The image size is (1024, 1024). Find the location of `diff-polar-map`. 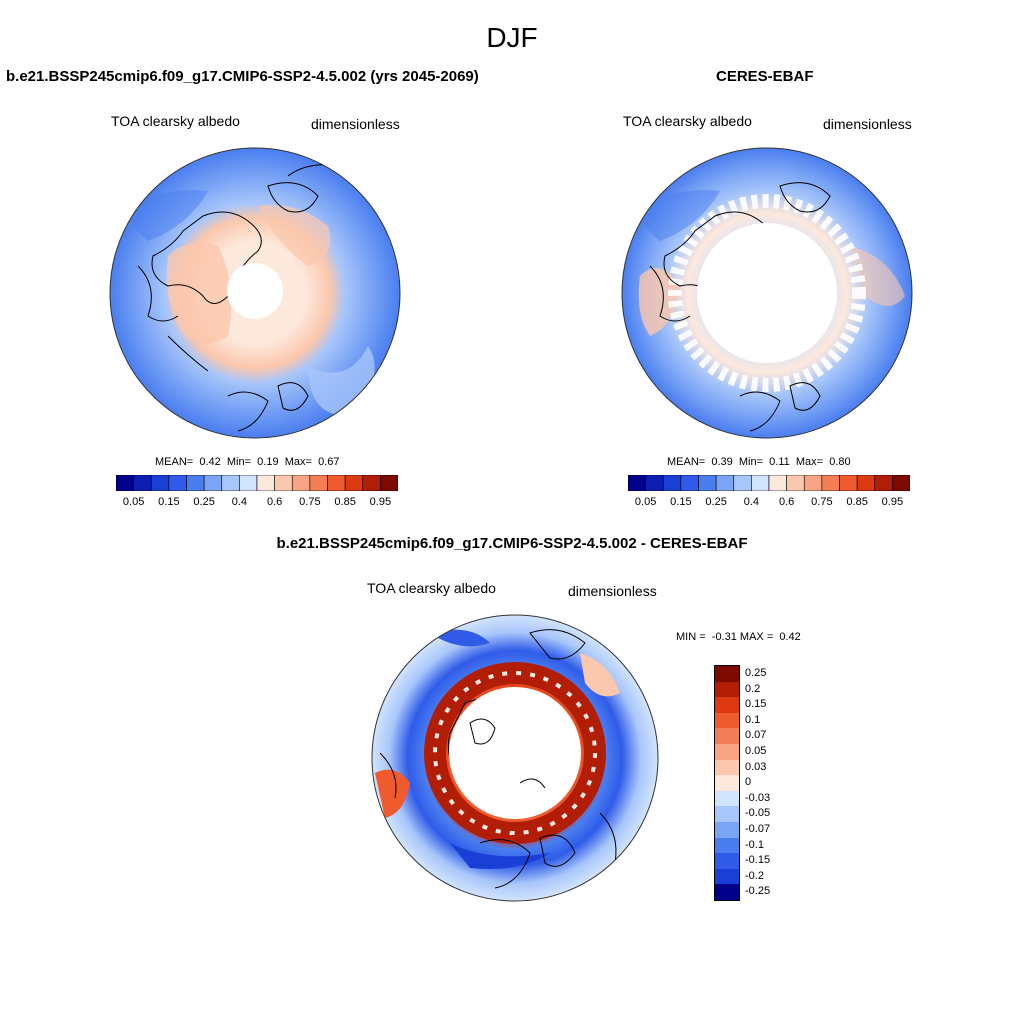

diff-polar-map is located at coordinates (515, 758).